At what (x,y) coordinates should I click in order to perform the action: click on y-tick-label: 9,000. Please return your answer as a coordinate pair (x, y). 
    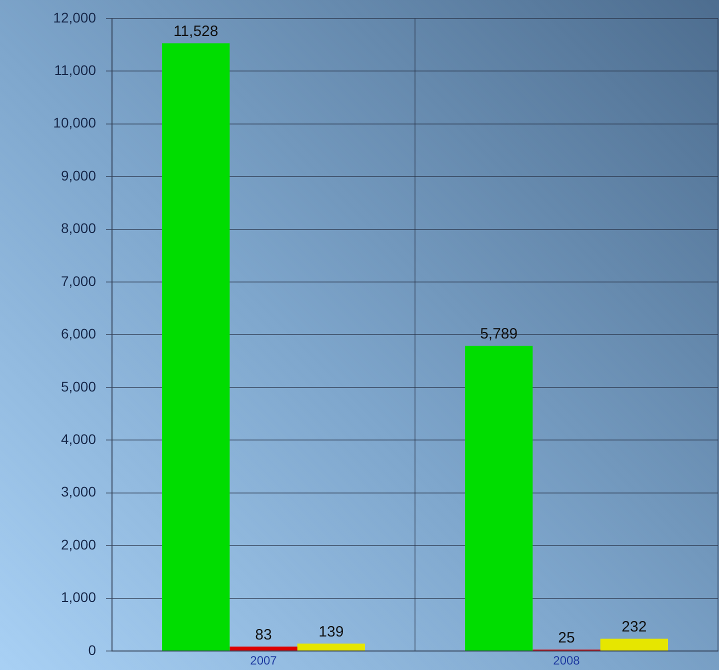
    Looking at the image, I should click on (78, 175).